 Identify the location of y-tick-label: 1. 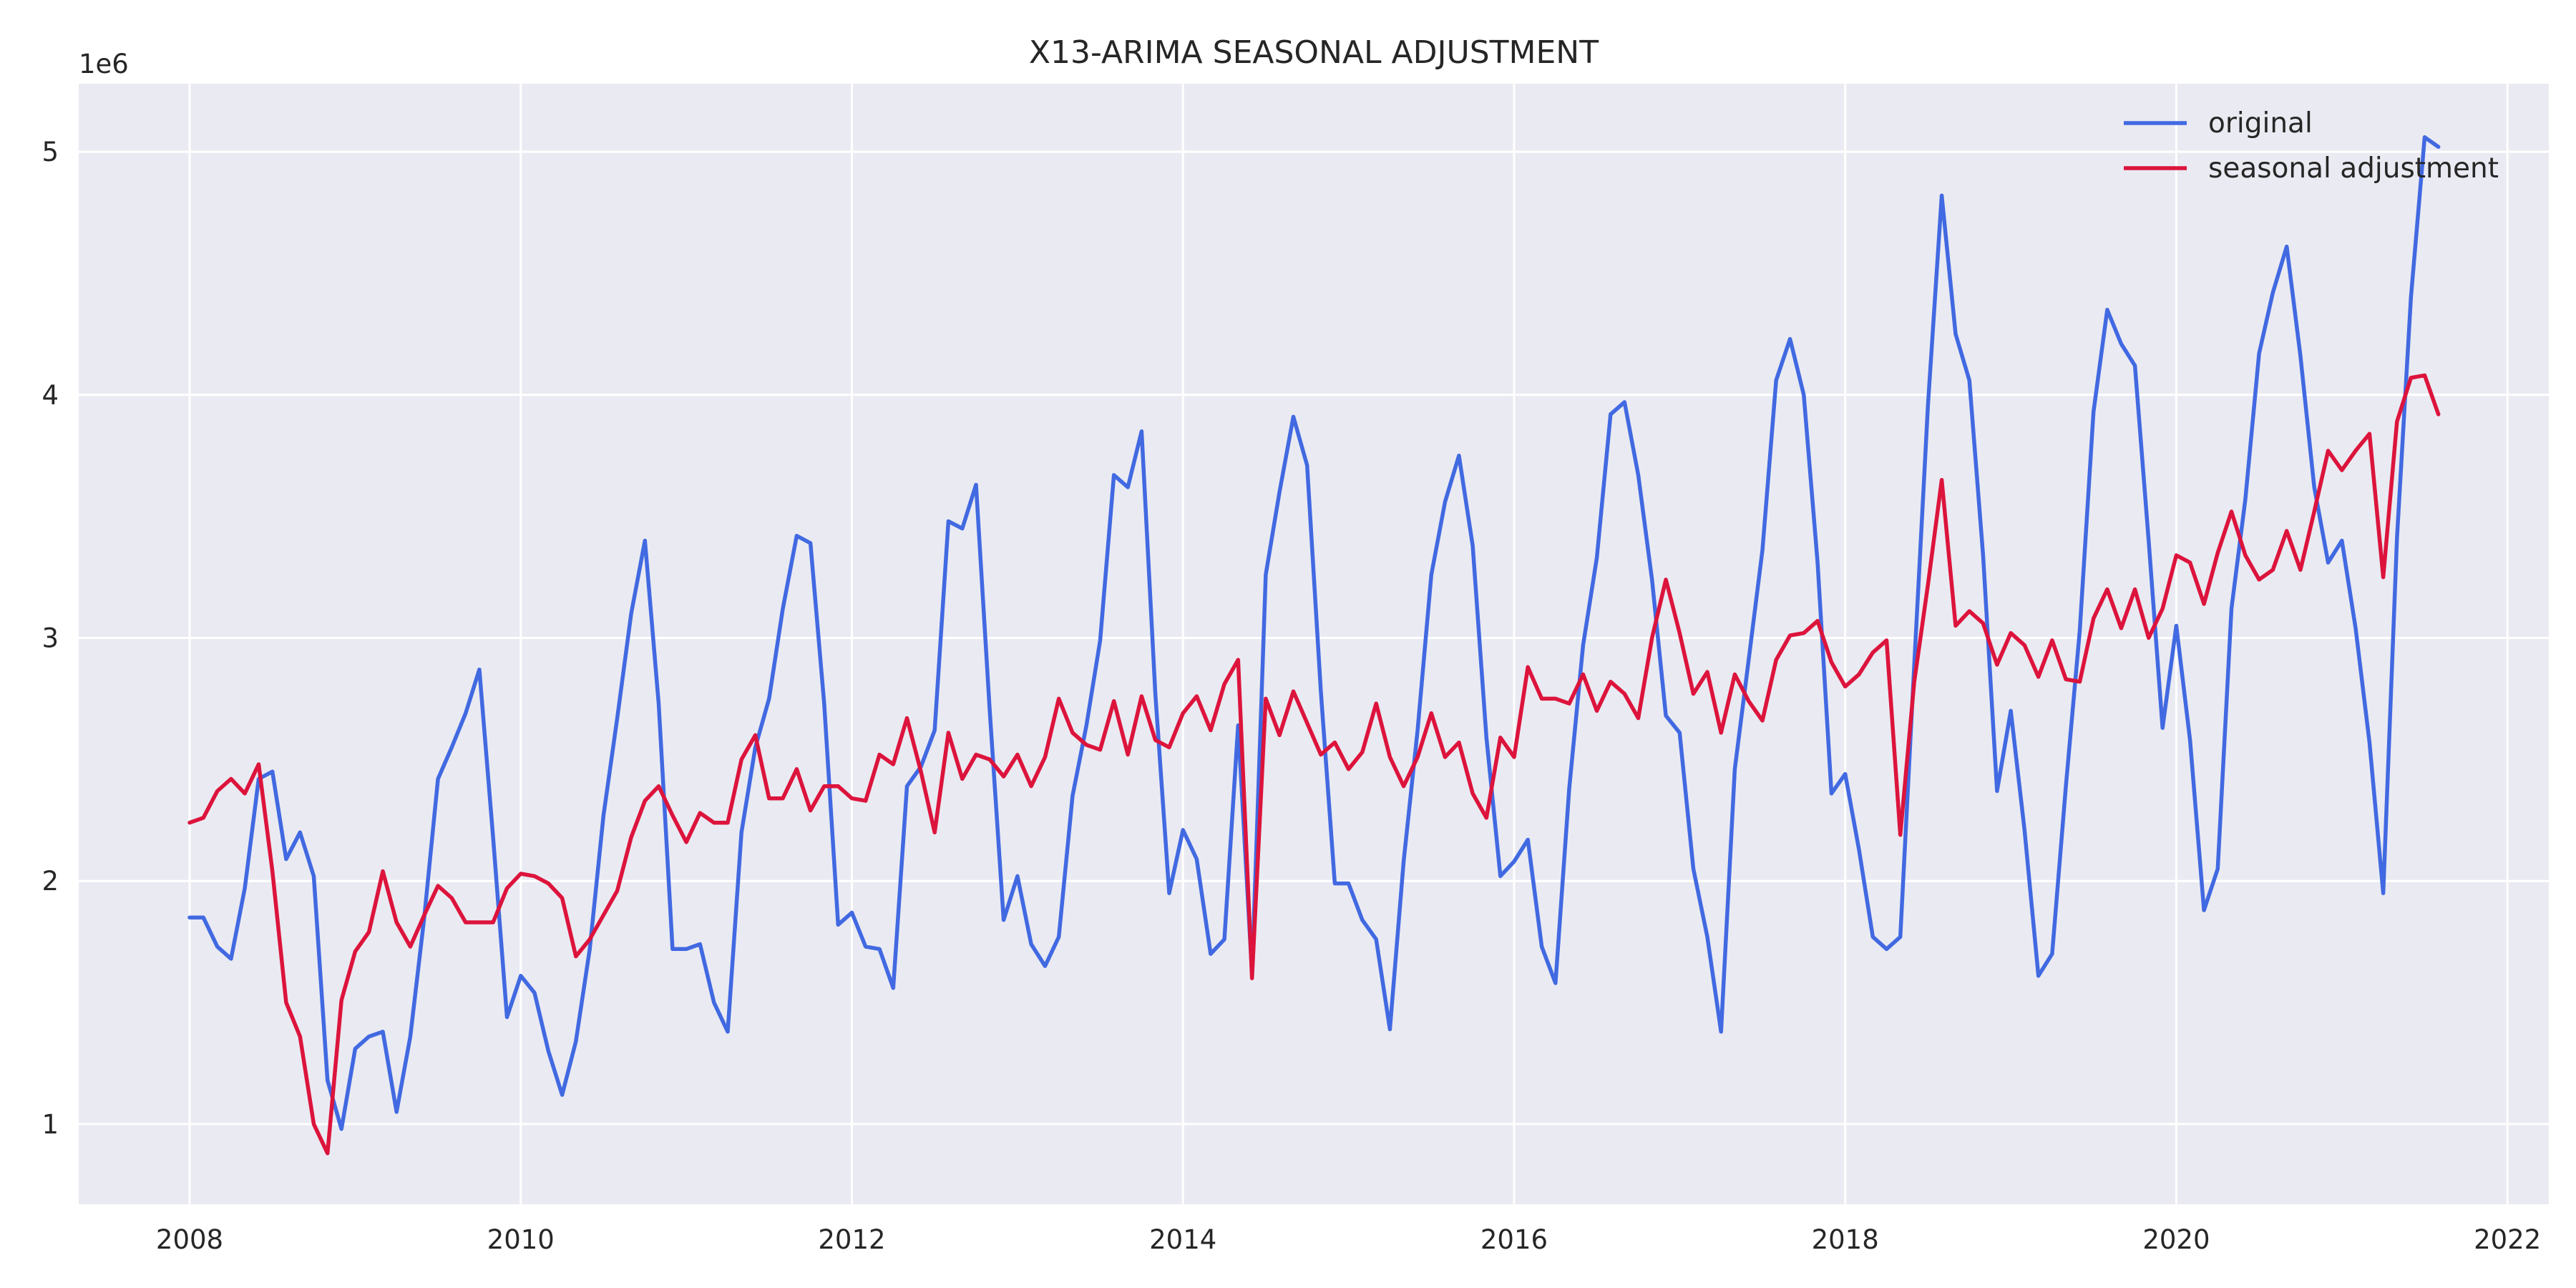
(50, 1124).